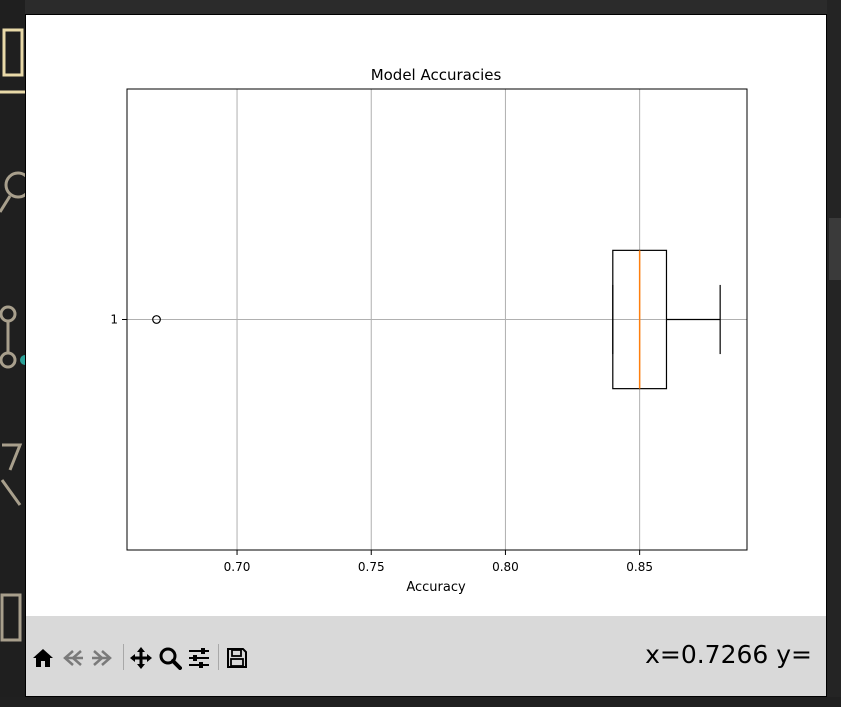  What do you see at coordinates (114, 320) in the screenshot?
I see `y-tick-label: 1` at bounding box center [114, 320].